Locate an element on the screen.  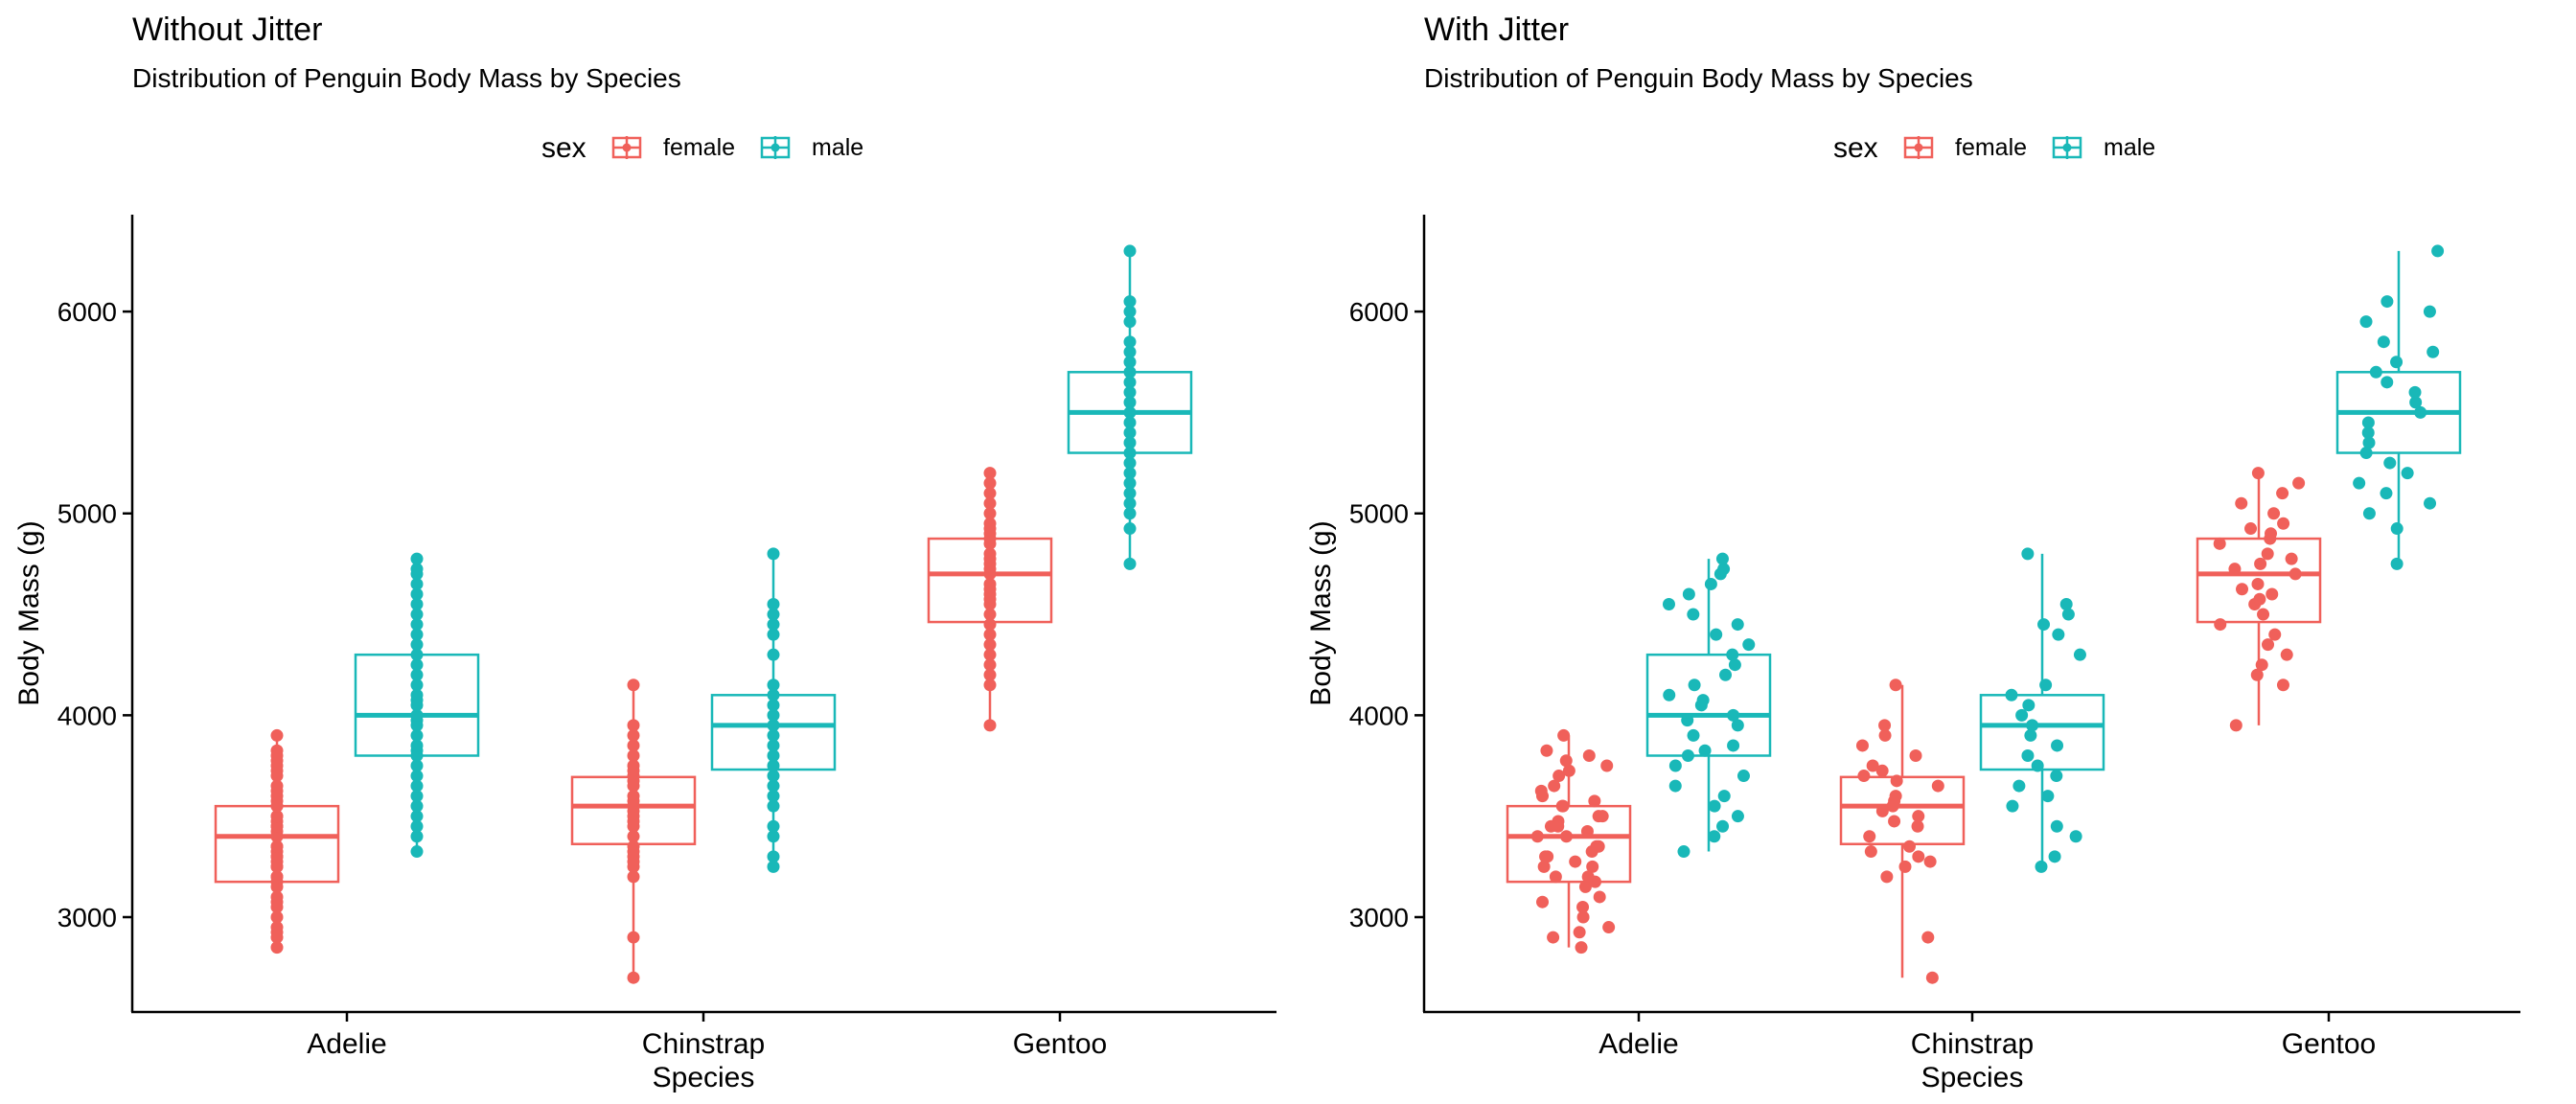
legend-label-male: male is located at coordinates (2129, 147).